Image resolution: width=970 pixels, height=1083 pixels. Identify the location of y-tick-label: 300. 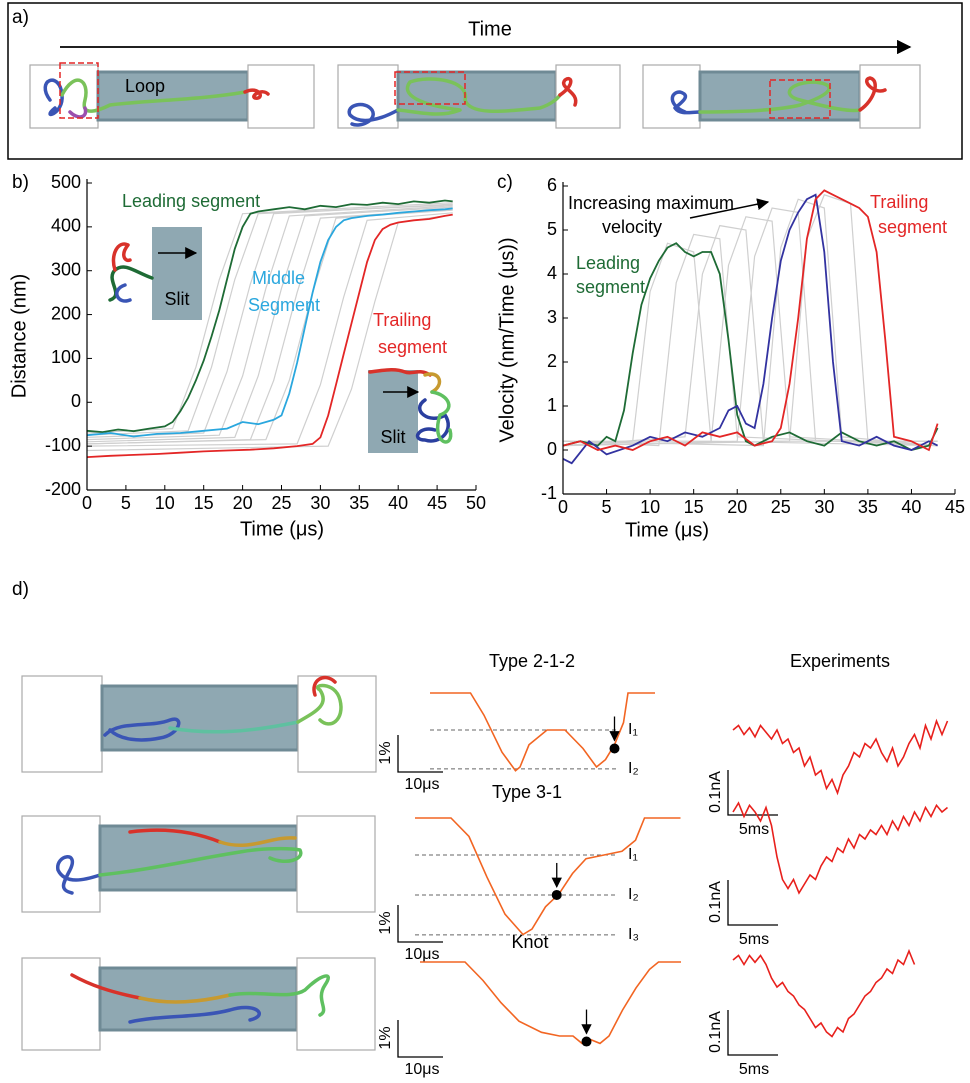
(66, 269).